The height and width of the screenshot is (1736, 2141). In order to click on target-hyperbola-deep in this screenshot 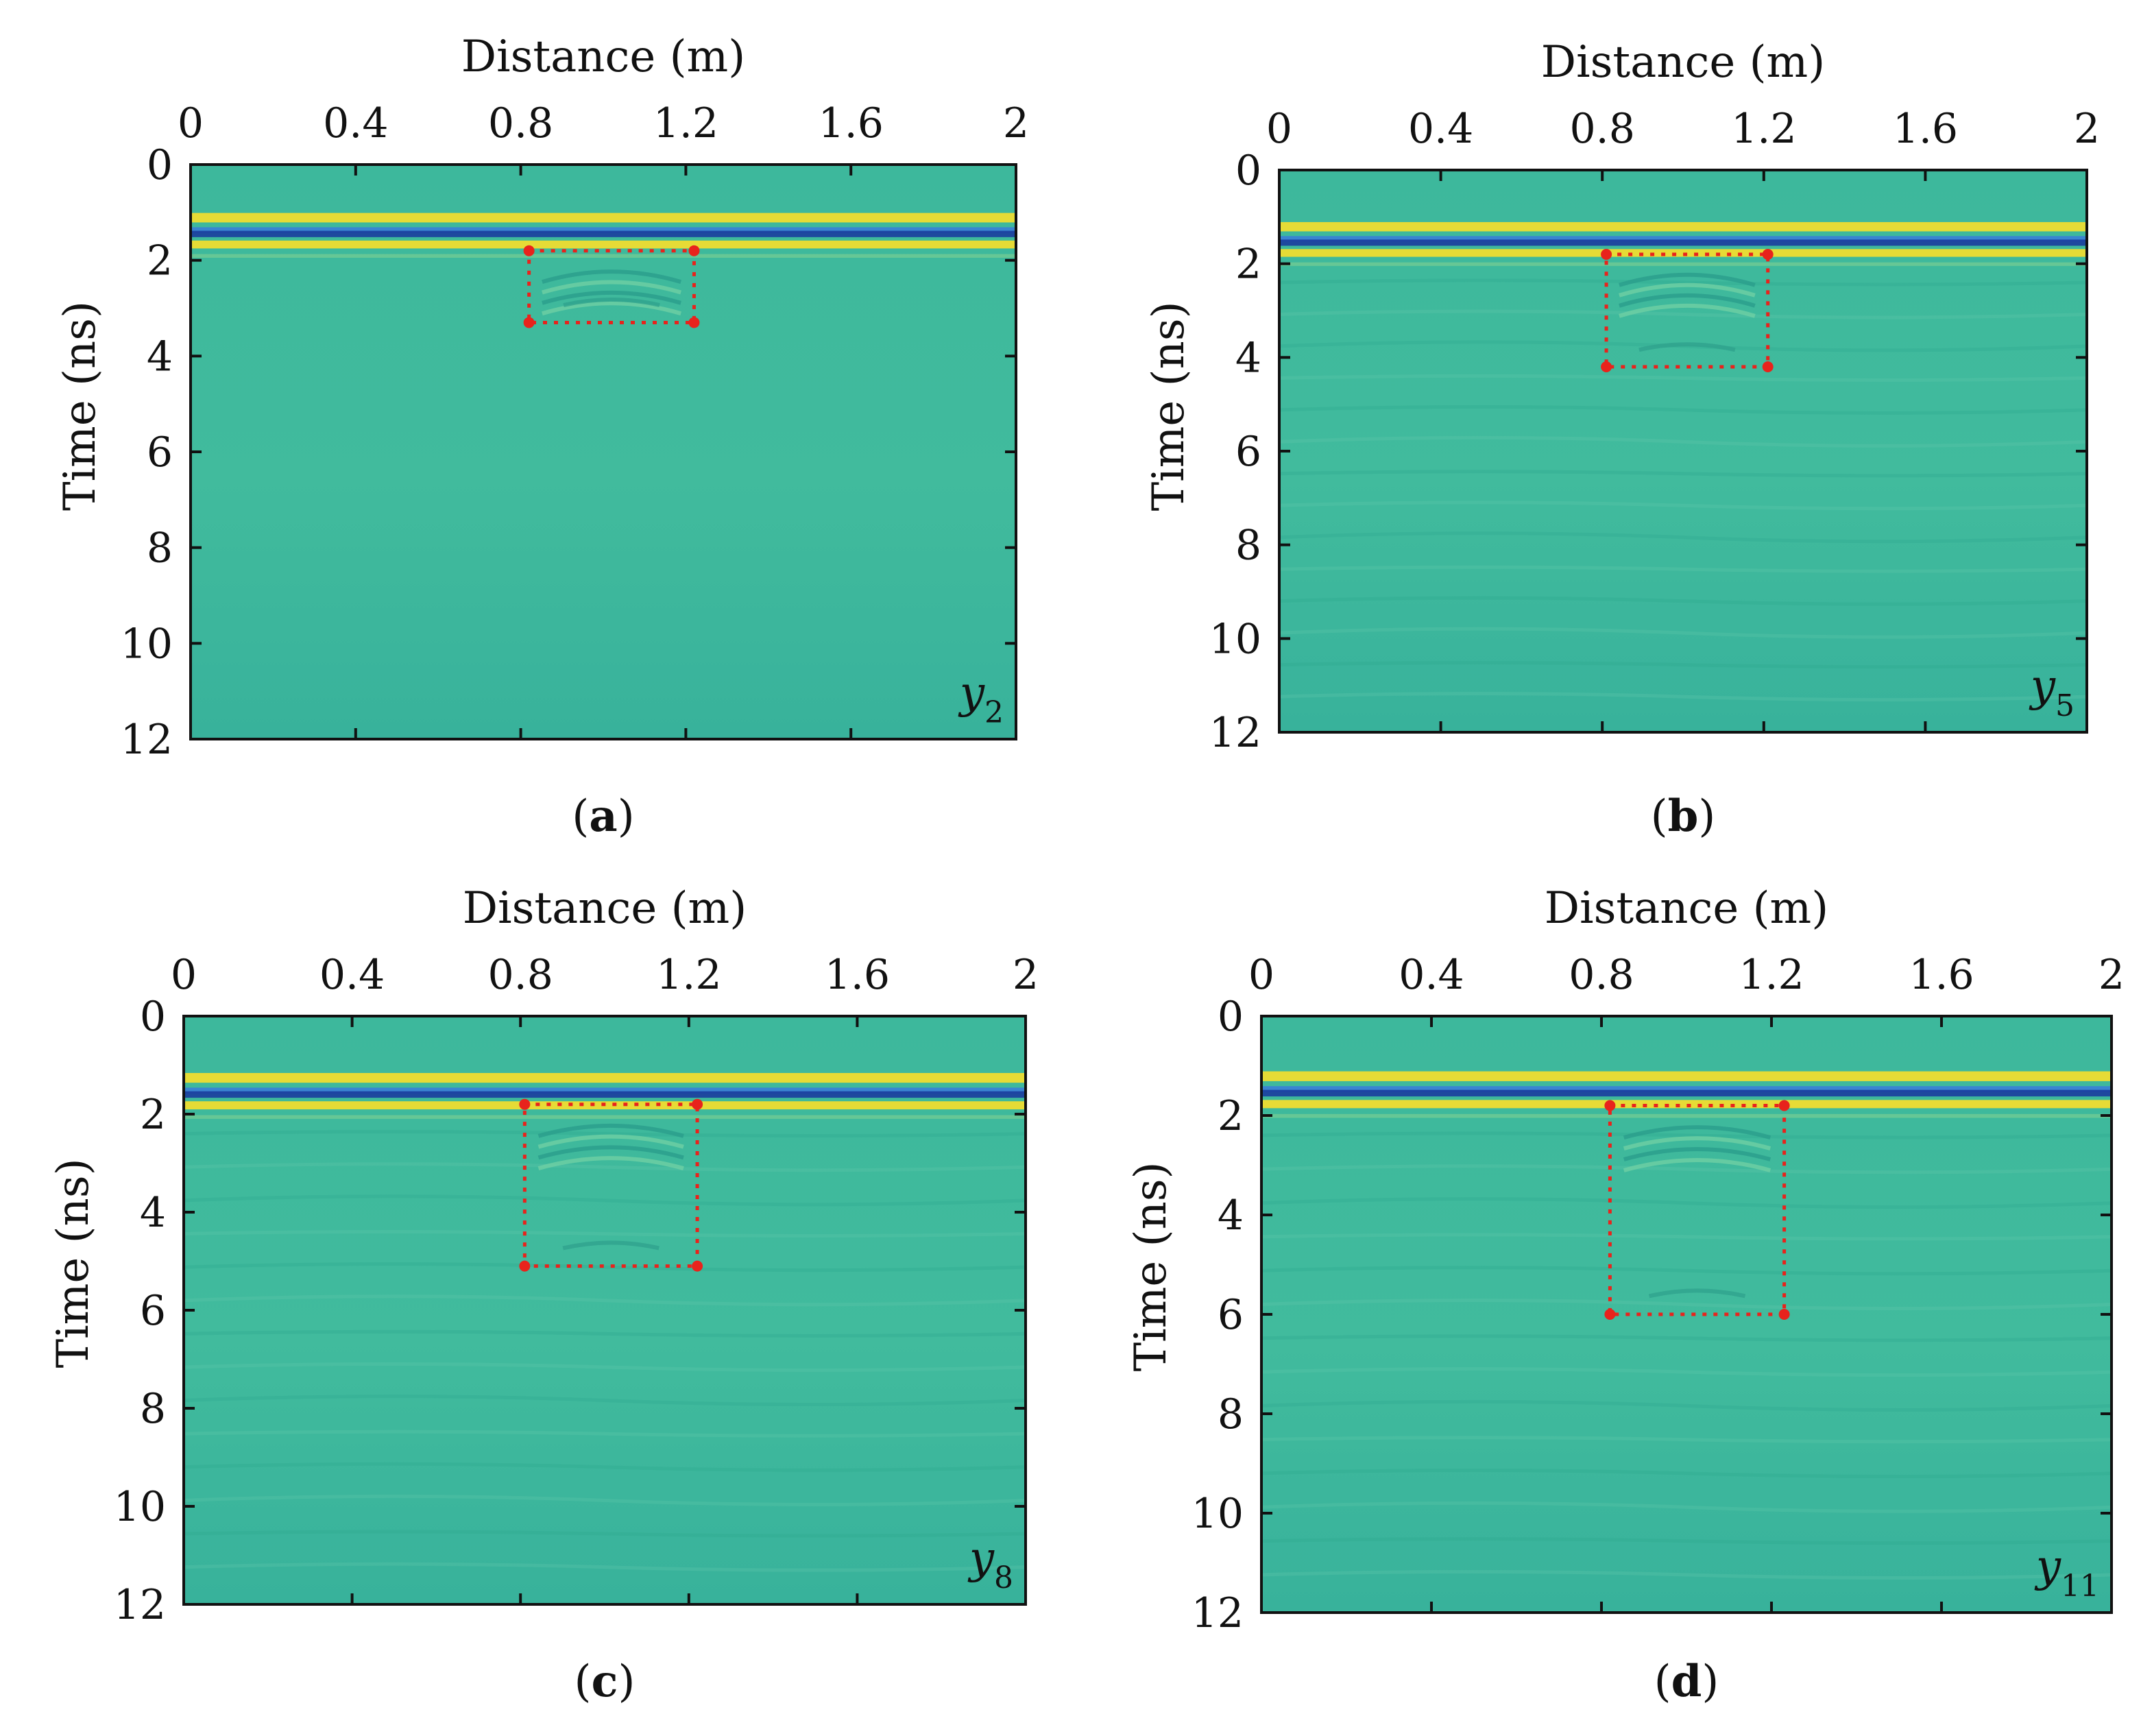, I will do `click(611, 1246)`.